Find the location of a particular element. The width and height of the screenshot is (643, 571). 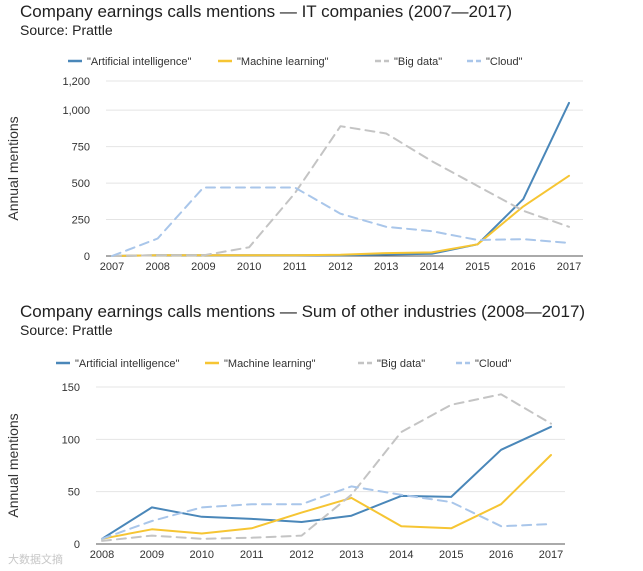

y-tick-label: 500 is located at coordinates (81, 184).